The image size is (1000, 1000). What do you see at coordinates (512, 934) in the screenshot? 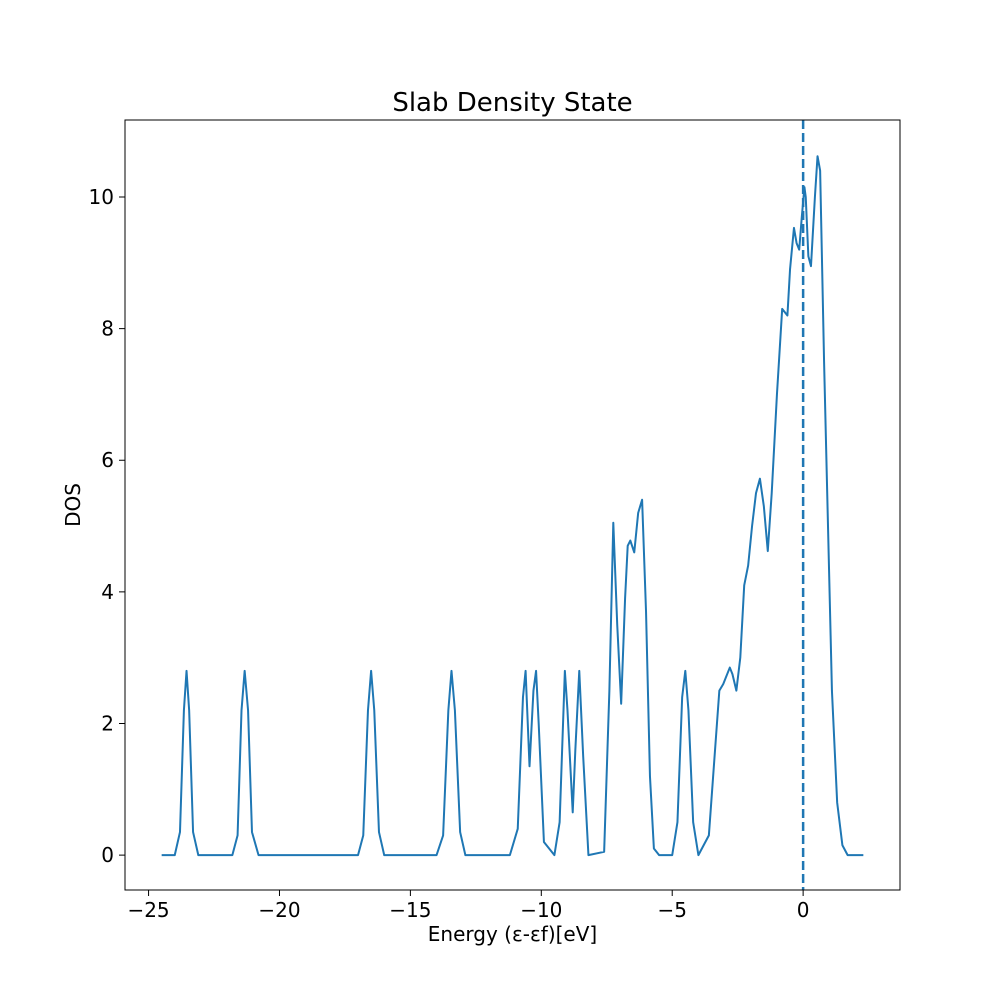
I see `x-axis-label: Energy (ε-εf)[eV]` at bounding box center [512, 934].